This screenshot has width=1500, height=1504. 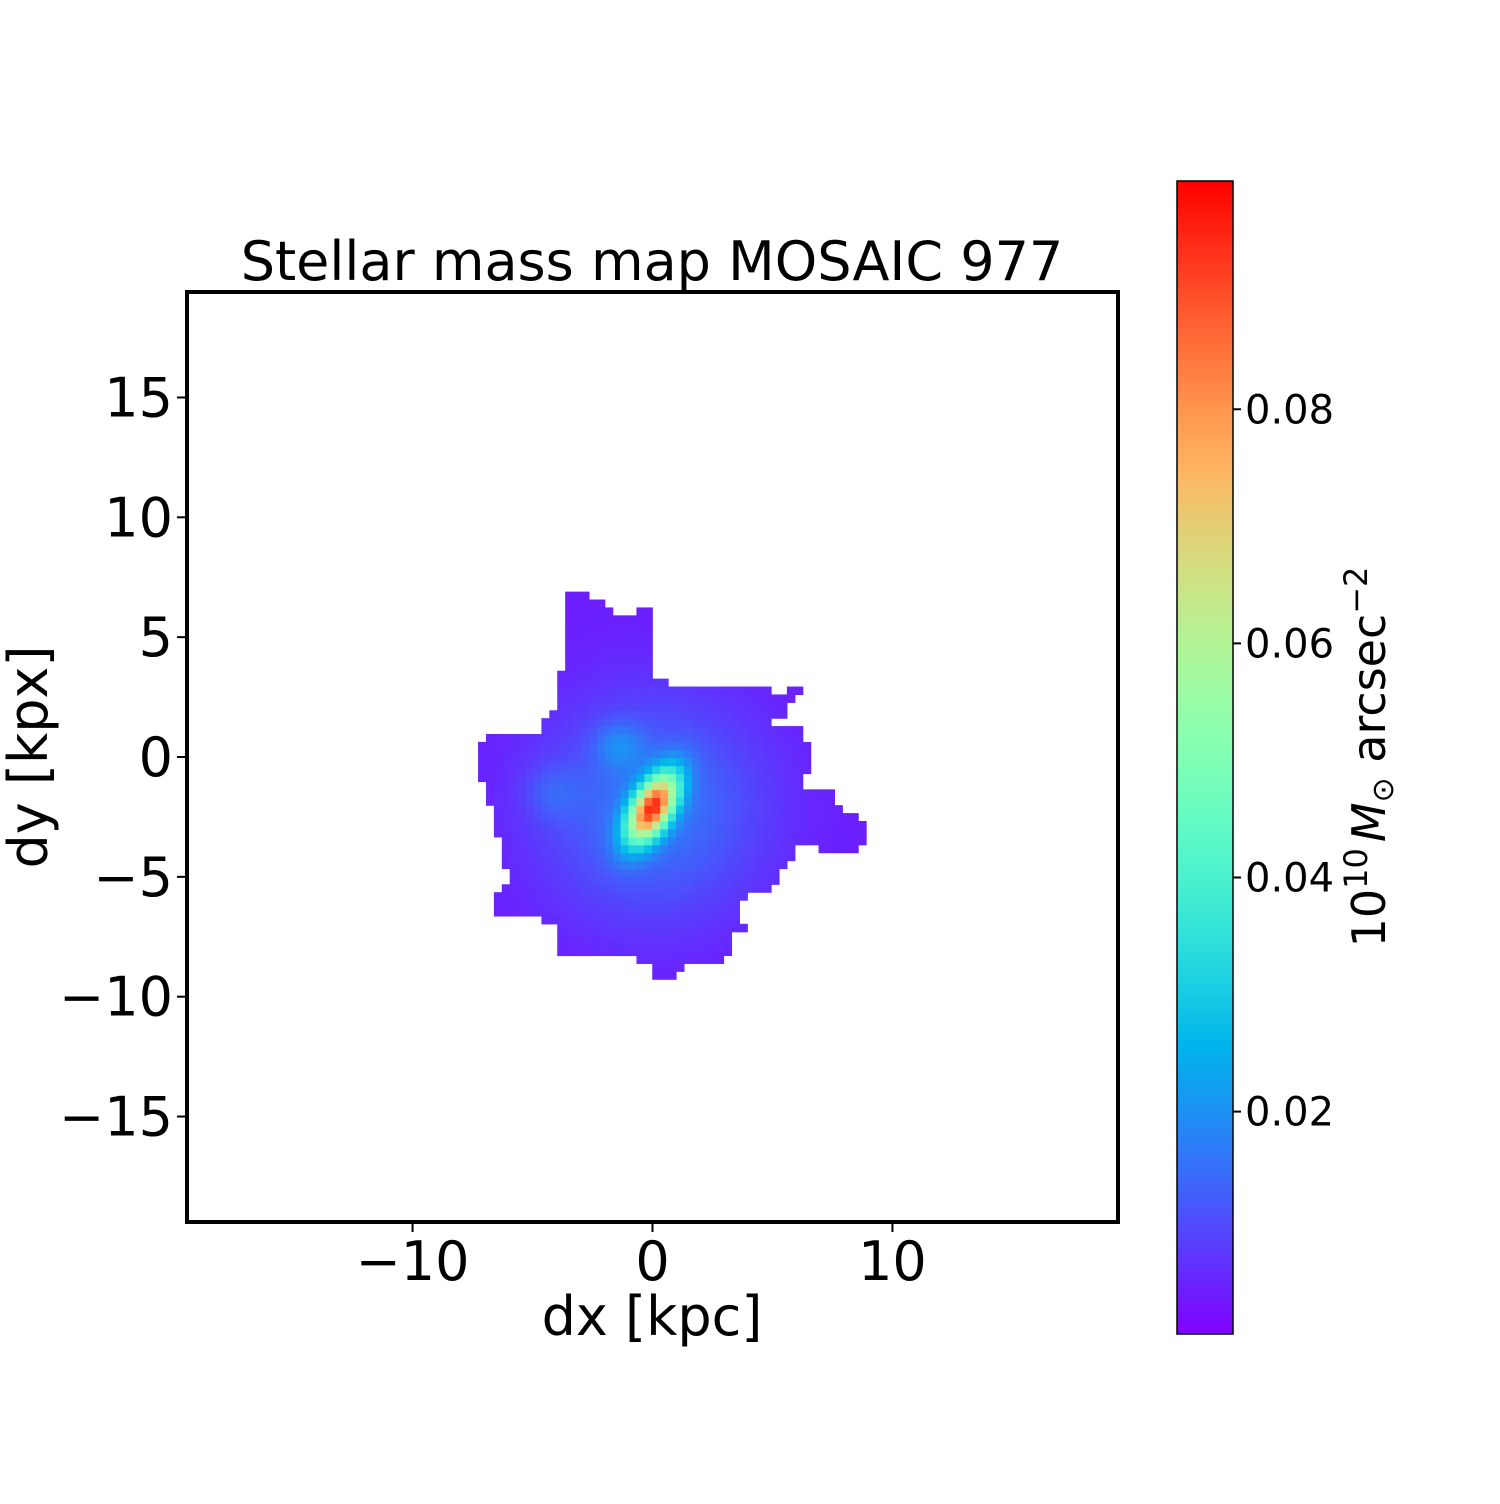 What do you see at coordinates (892, 1261) in the screenshot?
I see `x-tick-label: 10` at bounding box center [892, 1261].